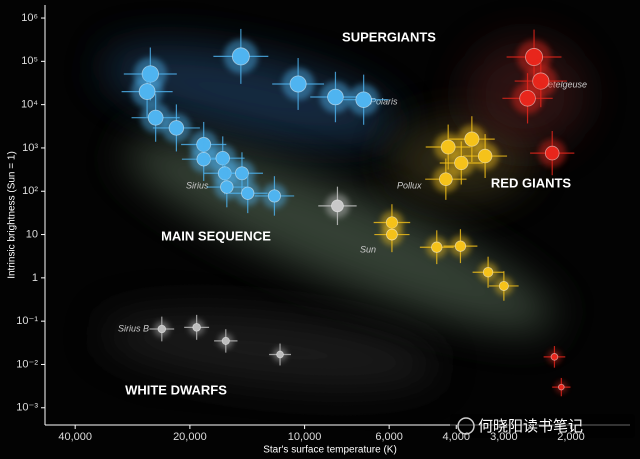 The image size is (640, 459). Describe the element at coordinates (176, 389) in the screenshot. I see `region-label: WHITE DWARFS` at that location.